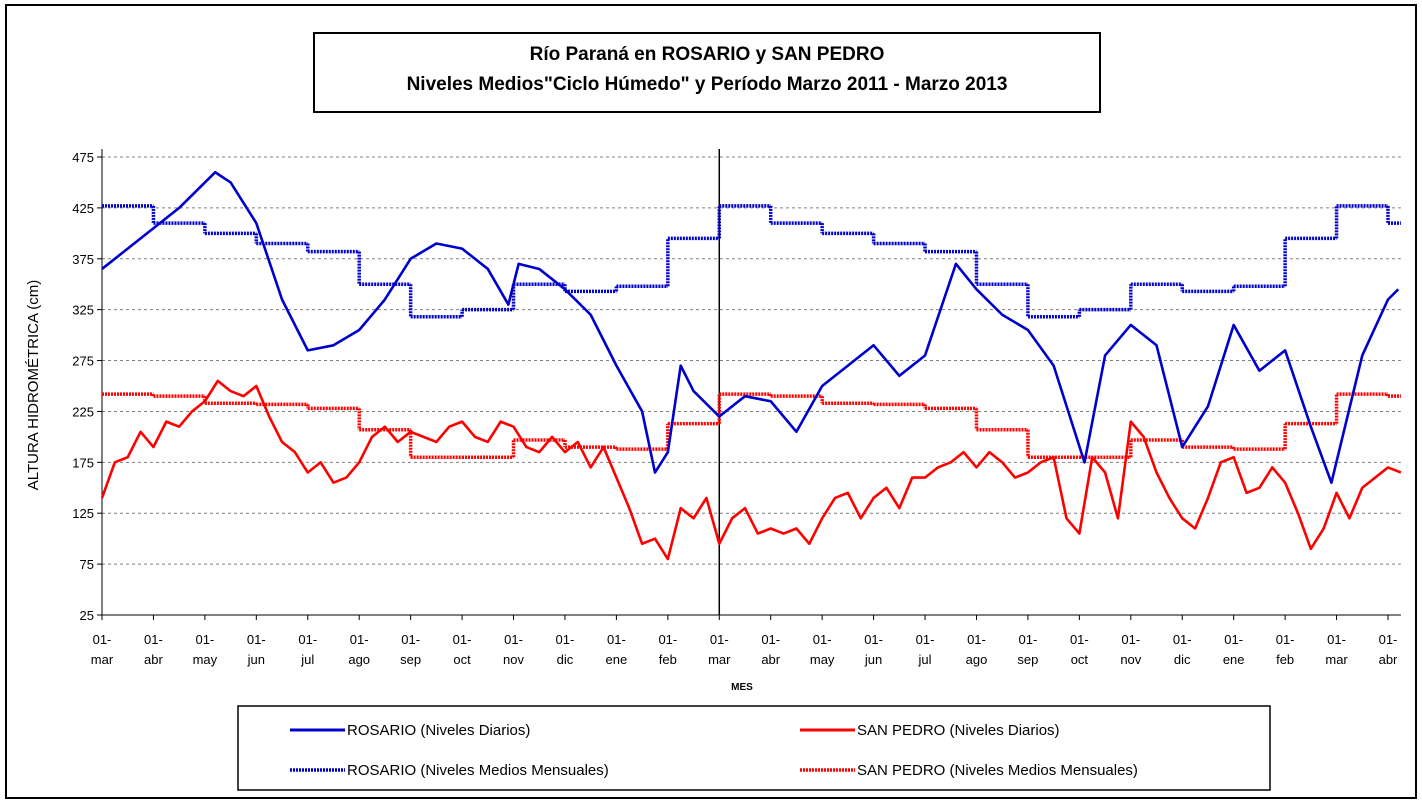  What do you see at coordinates (707, 72) in the screenshot?
I see `title-box` at bounding box center [707, 72].